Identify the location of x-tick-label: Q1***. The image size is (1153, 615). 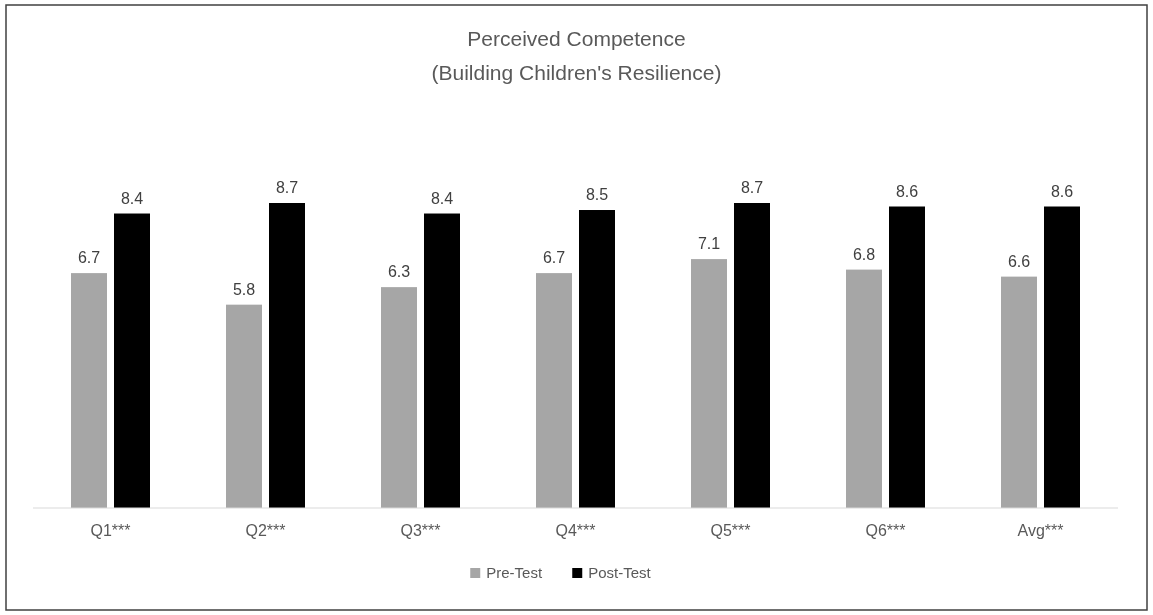
(110, 530).